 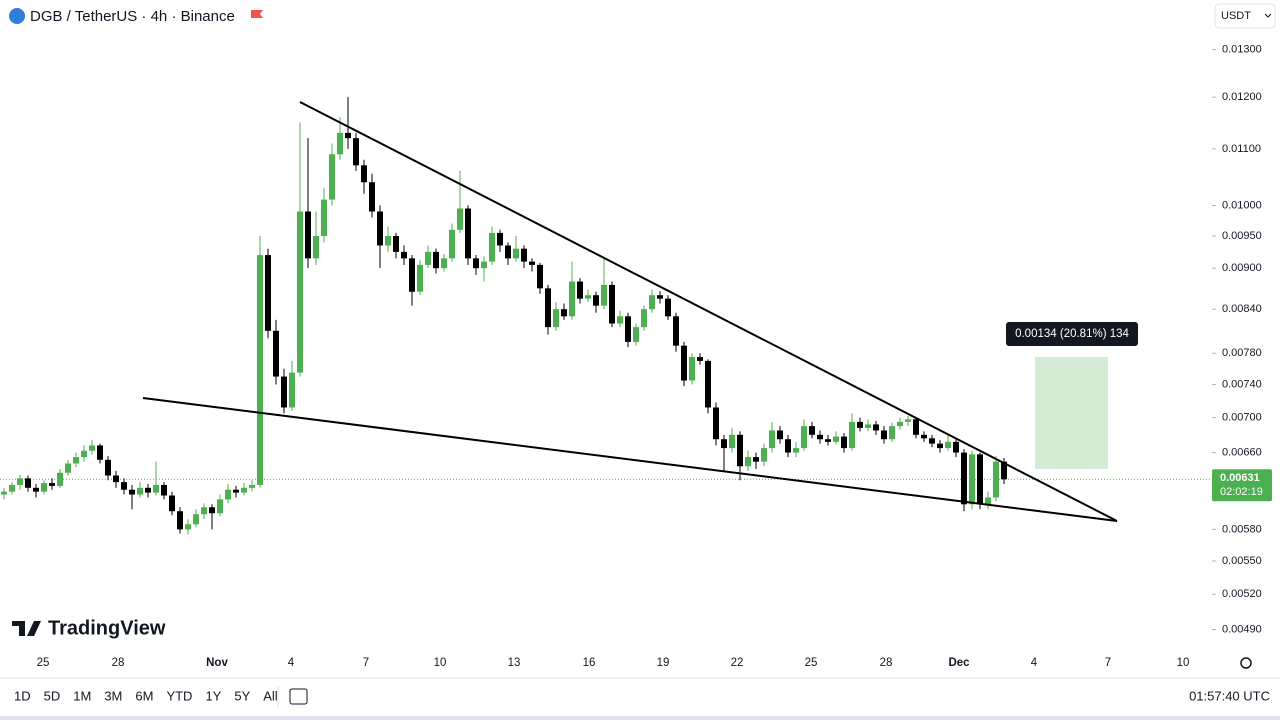 What do you see at coordinates (737, 663) in the screenshot?
I see `x-tick-label: 22` at bounding box center [737, 663].